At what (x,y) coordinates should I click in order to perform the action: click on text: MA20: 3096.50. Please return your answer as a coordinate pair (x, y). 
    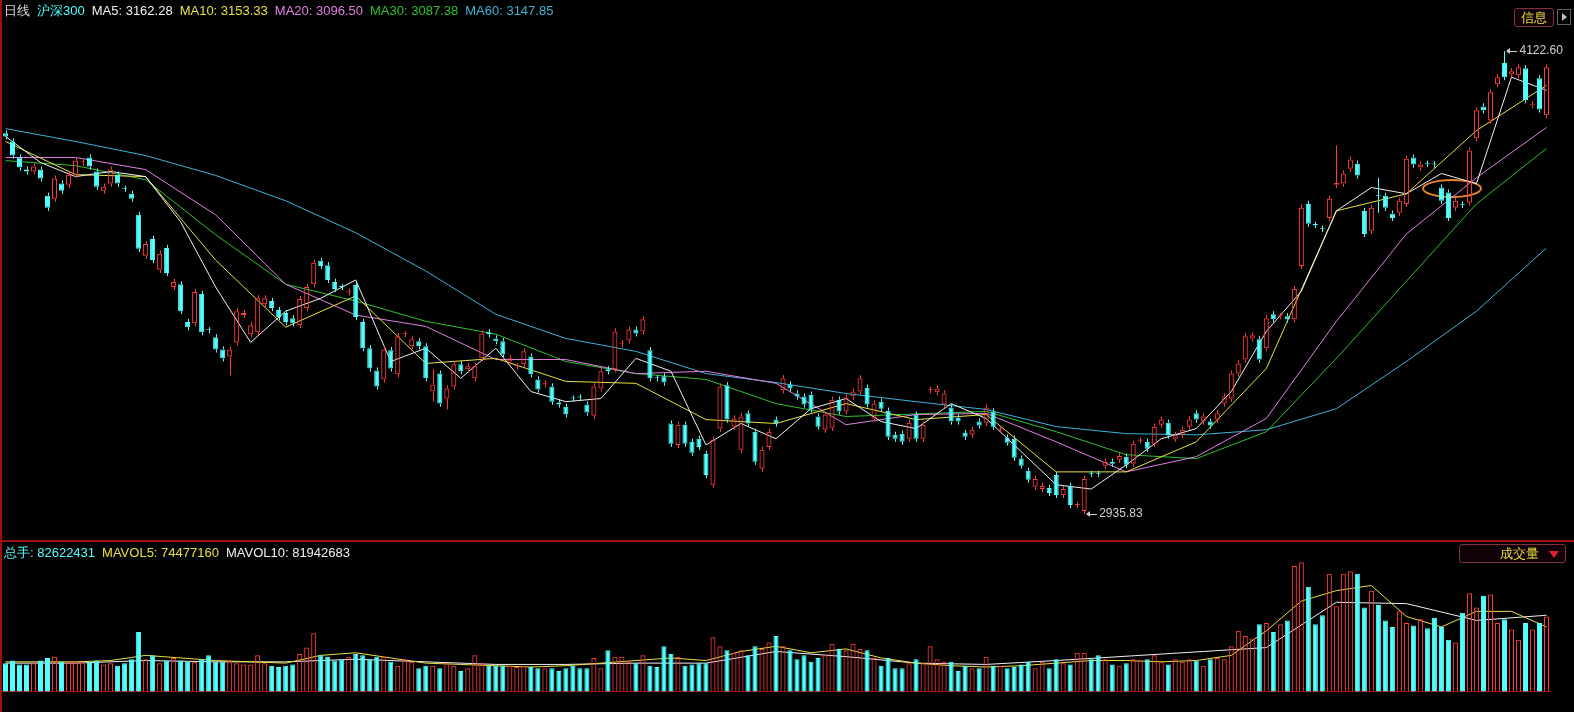
    Looking at the image, I should click on (319, 10).